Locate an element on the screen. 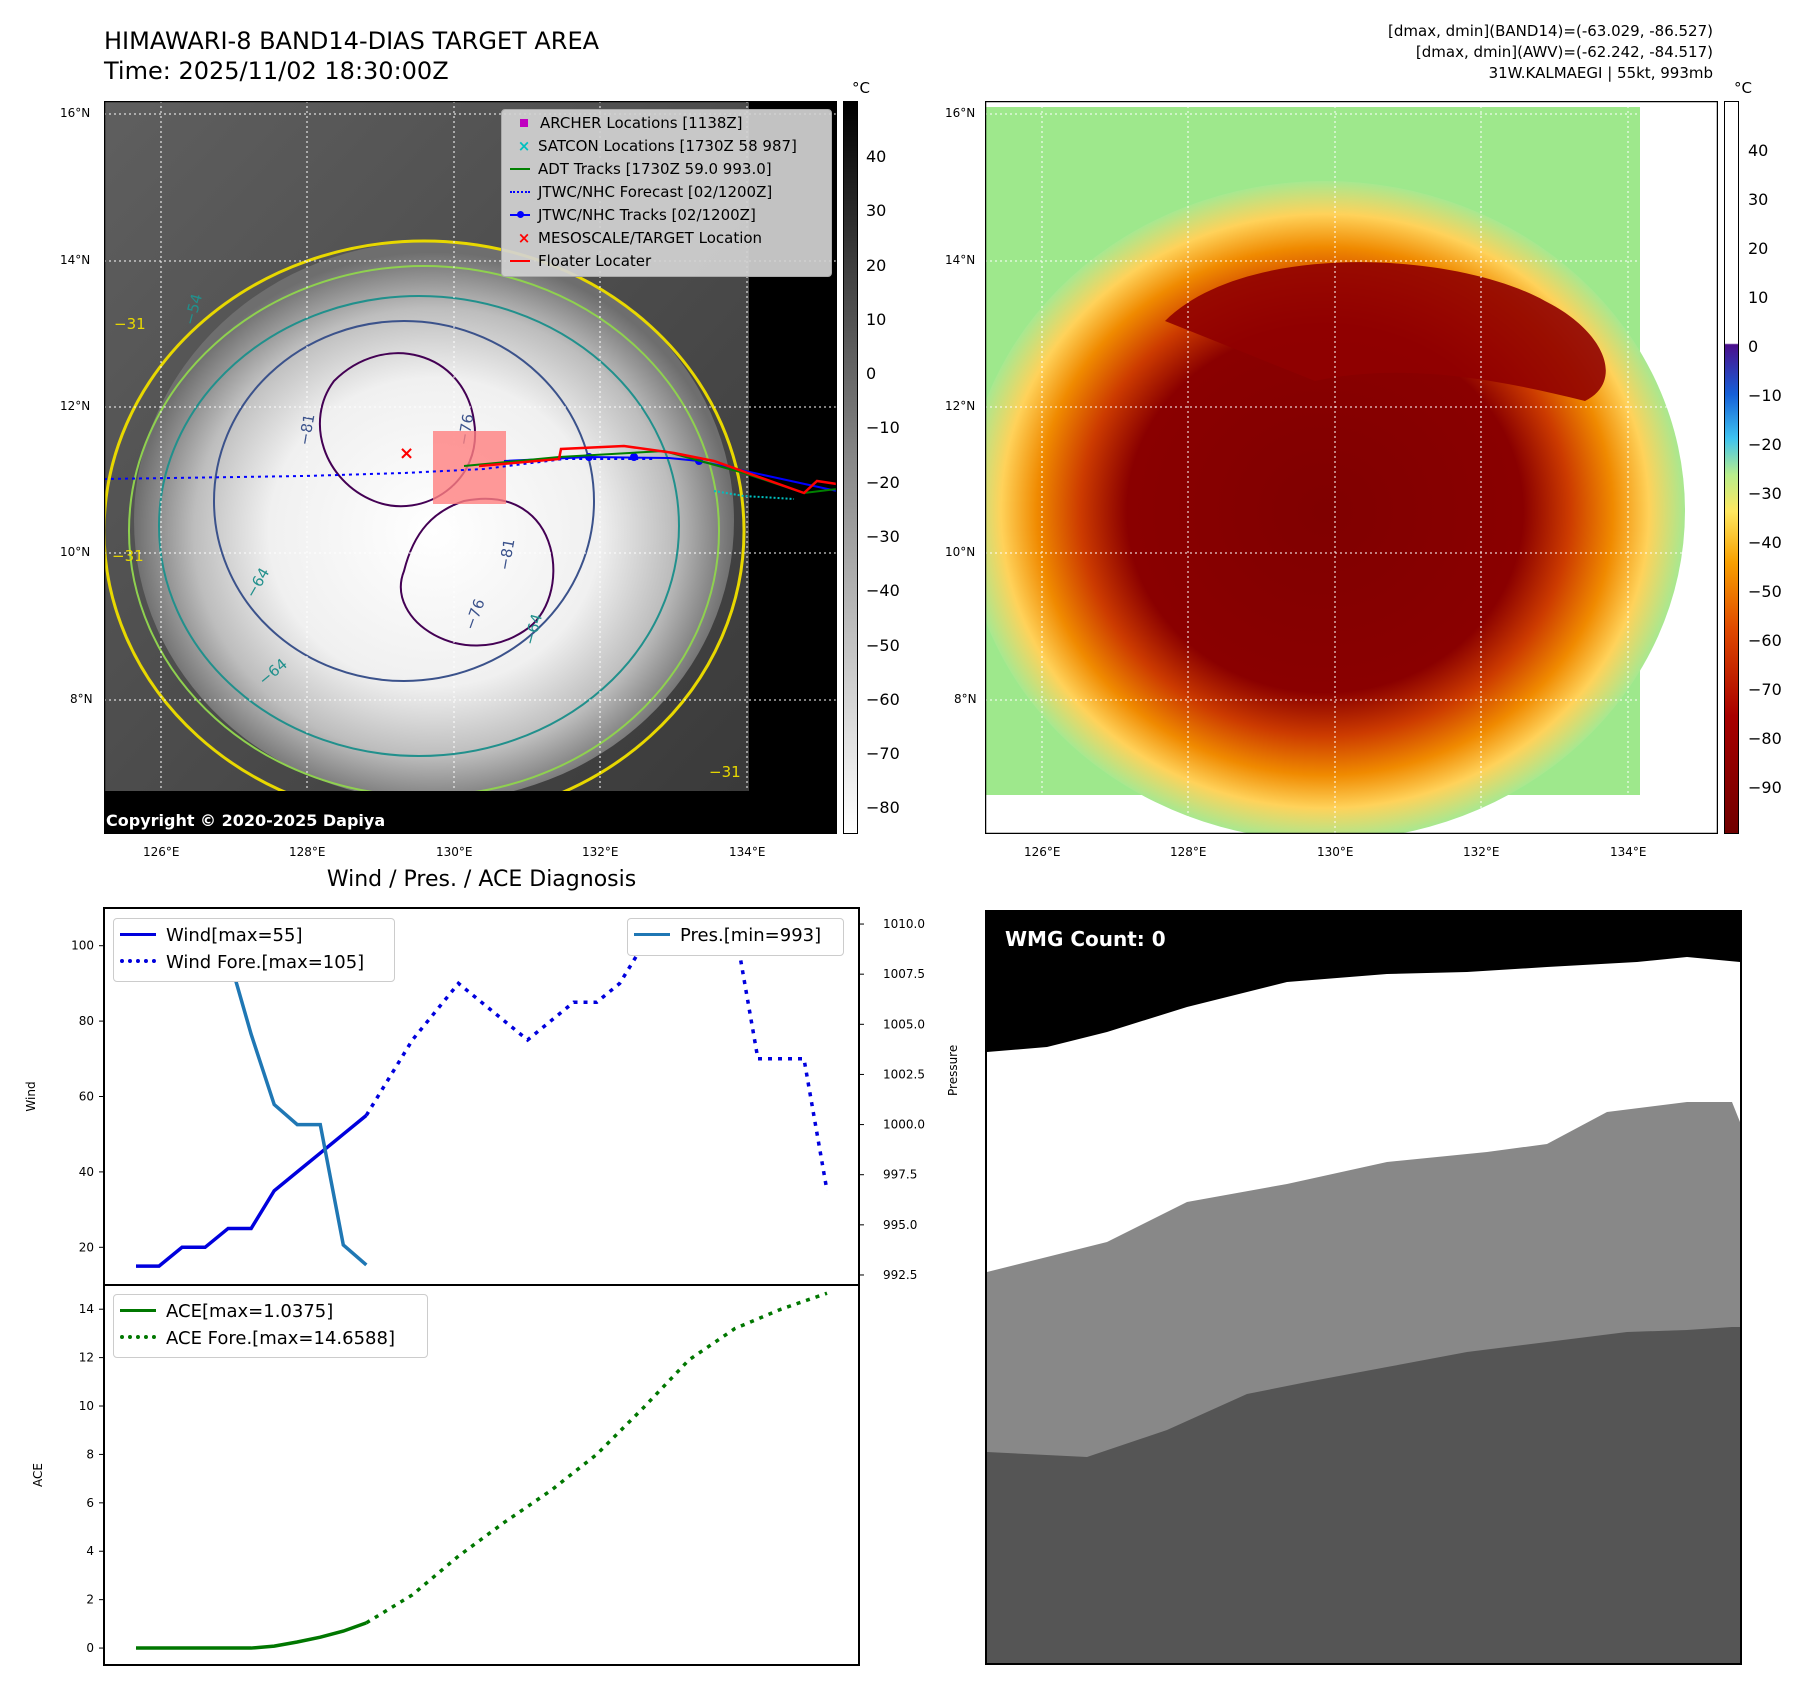 The image size is (1797, 1690). copyright-text: Copyright © 2020-2025 Dapiya is located at coordinates (245, 820).